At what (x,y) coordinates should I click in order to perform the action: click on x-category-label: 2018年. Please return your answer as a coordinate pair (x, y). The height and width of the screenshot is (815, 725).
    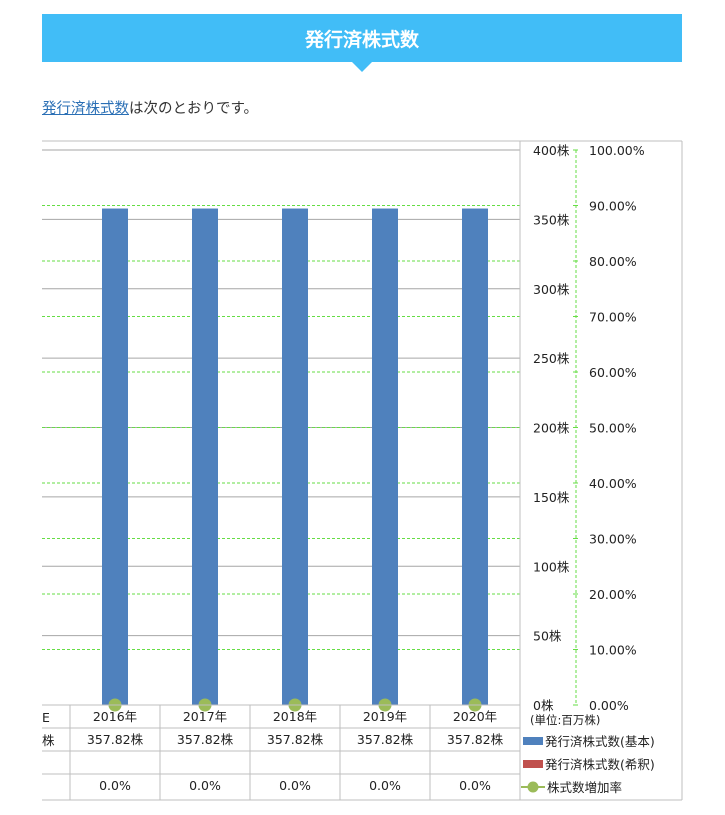
    Looking at the image, I should click on (295, 716).